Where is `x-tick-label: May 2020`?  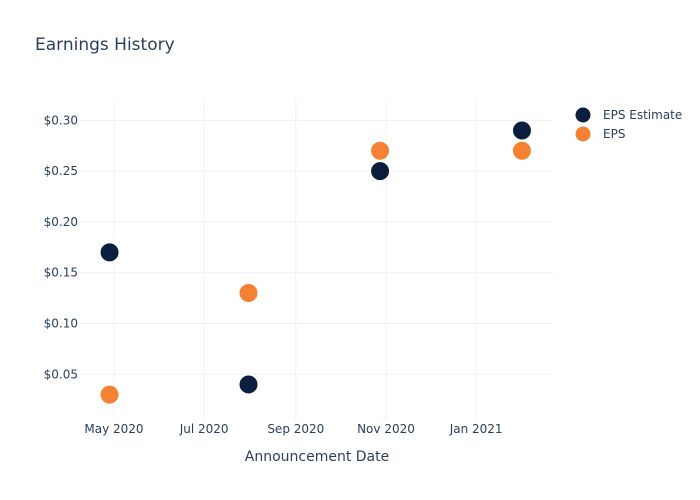 x-tick-label: May 2020 is located at coordinates (113, 429).